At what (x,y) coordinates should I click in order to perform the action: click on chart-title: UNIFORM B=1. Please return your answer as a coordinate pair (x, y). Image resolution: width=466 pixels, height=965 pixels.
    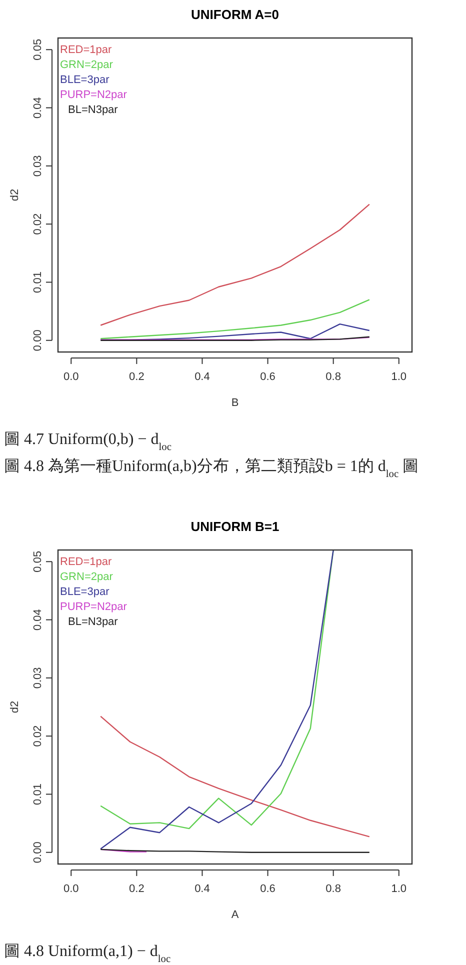
    Looking at the image, I should click on (235, 526).